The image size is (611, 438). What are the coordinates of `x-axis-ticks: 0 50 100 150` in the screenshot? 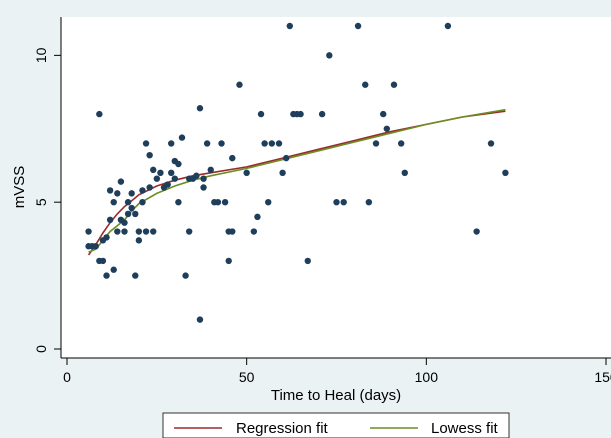 It's located at (337, 371).